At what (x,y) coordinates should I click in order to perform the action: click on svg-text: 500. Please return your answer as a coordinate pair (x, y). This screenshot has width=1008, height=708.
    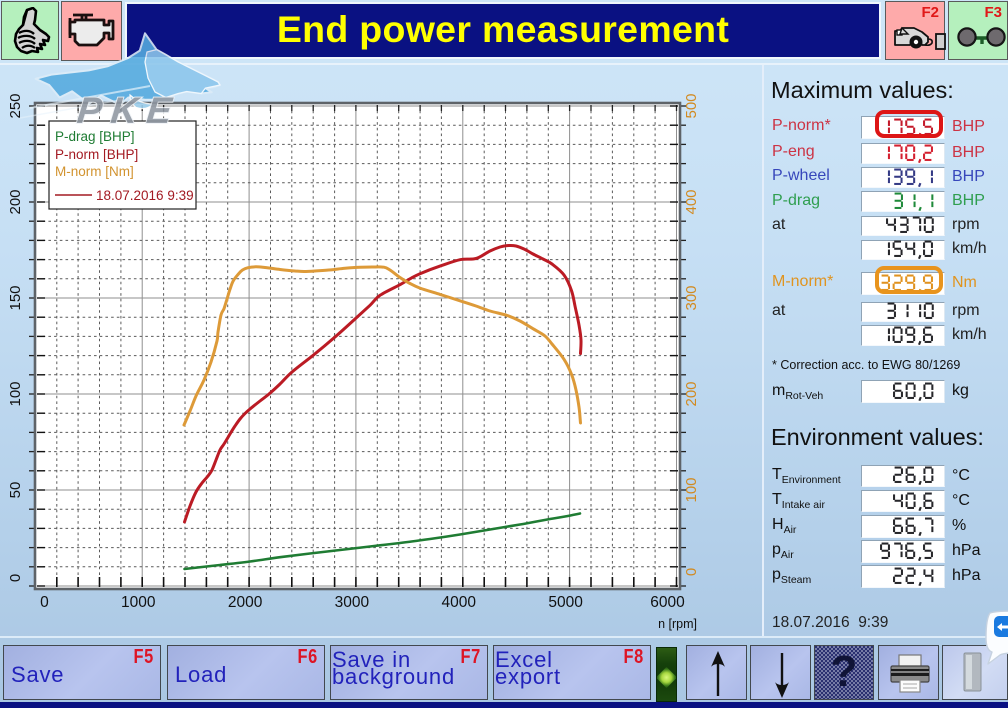
    Looking at the image, I should click on (691, 105).